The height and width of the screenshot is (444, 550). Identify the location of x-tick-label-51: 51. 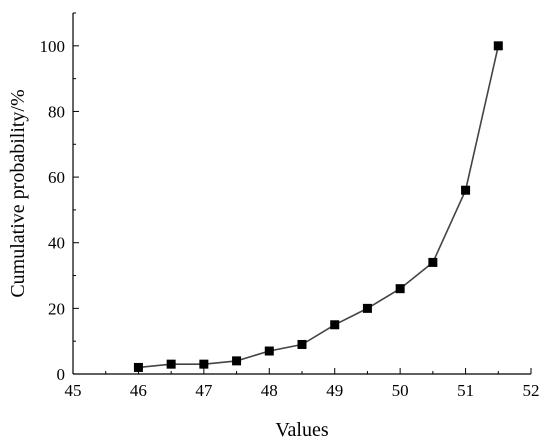
(465, 390).